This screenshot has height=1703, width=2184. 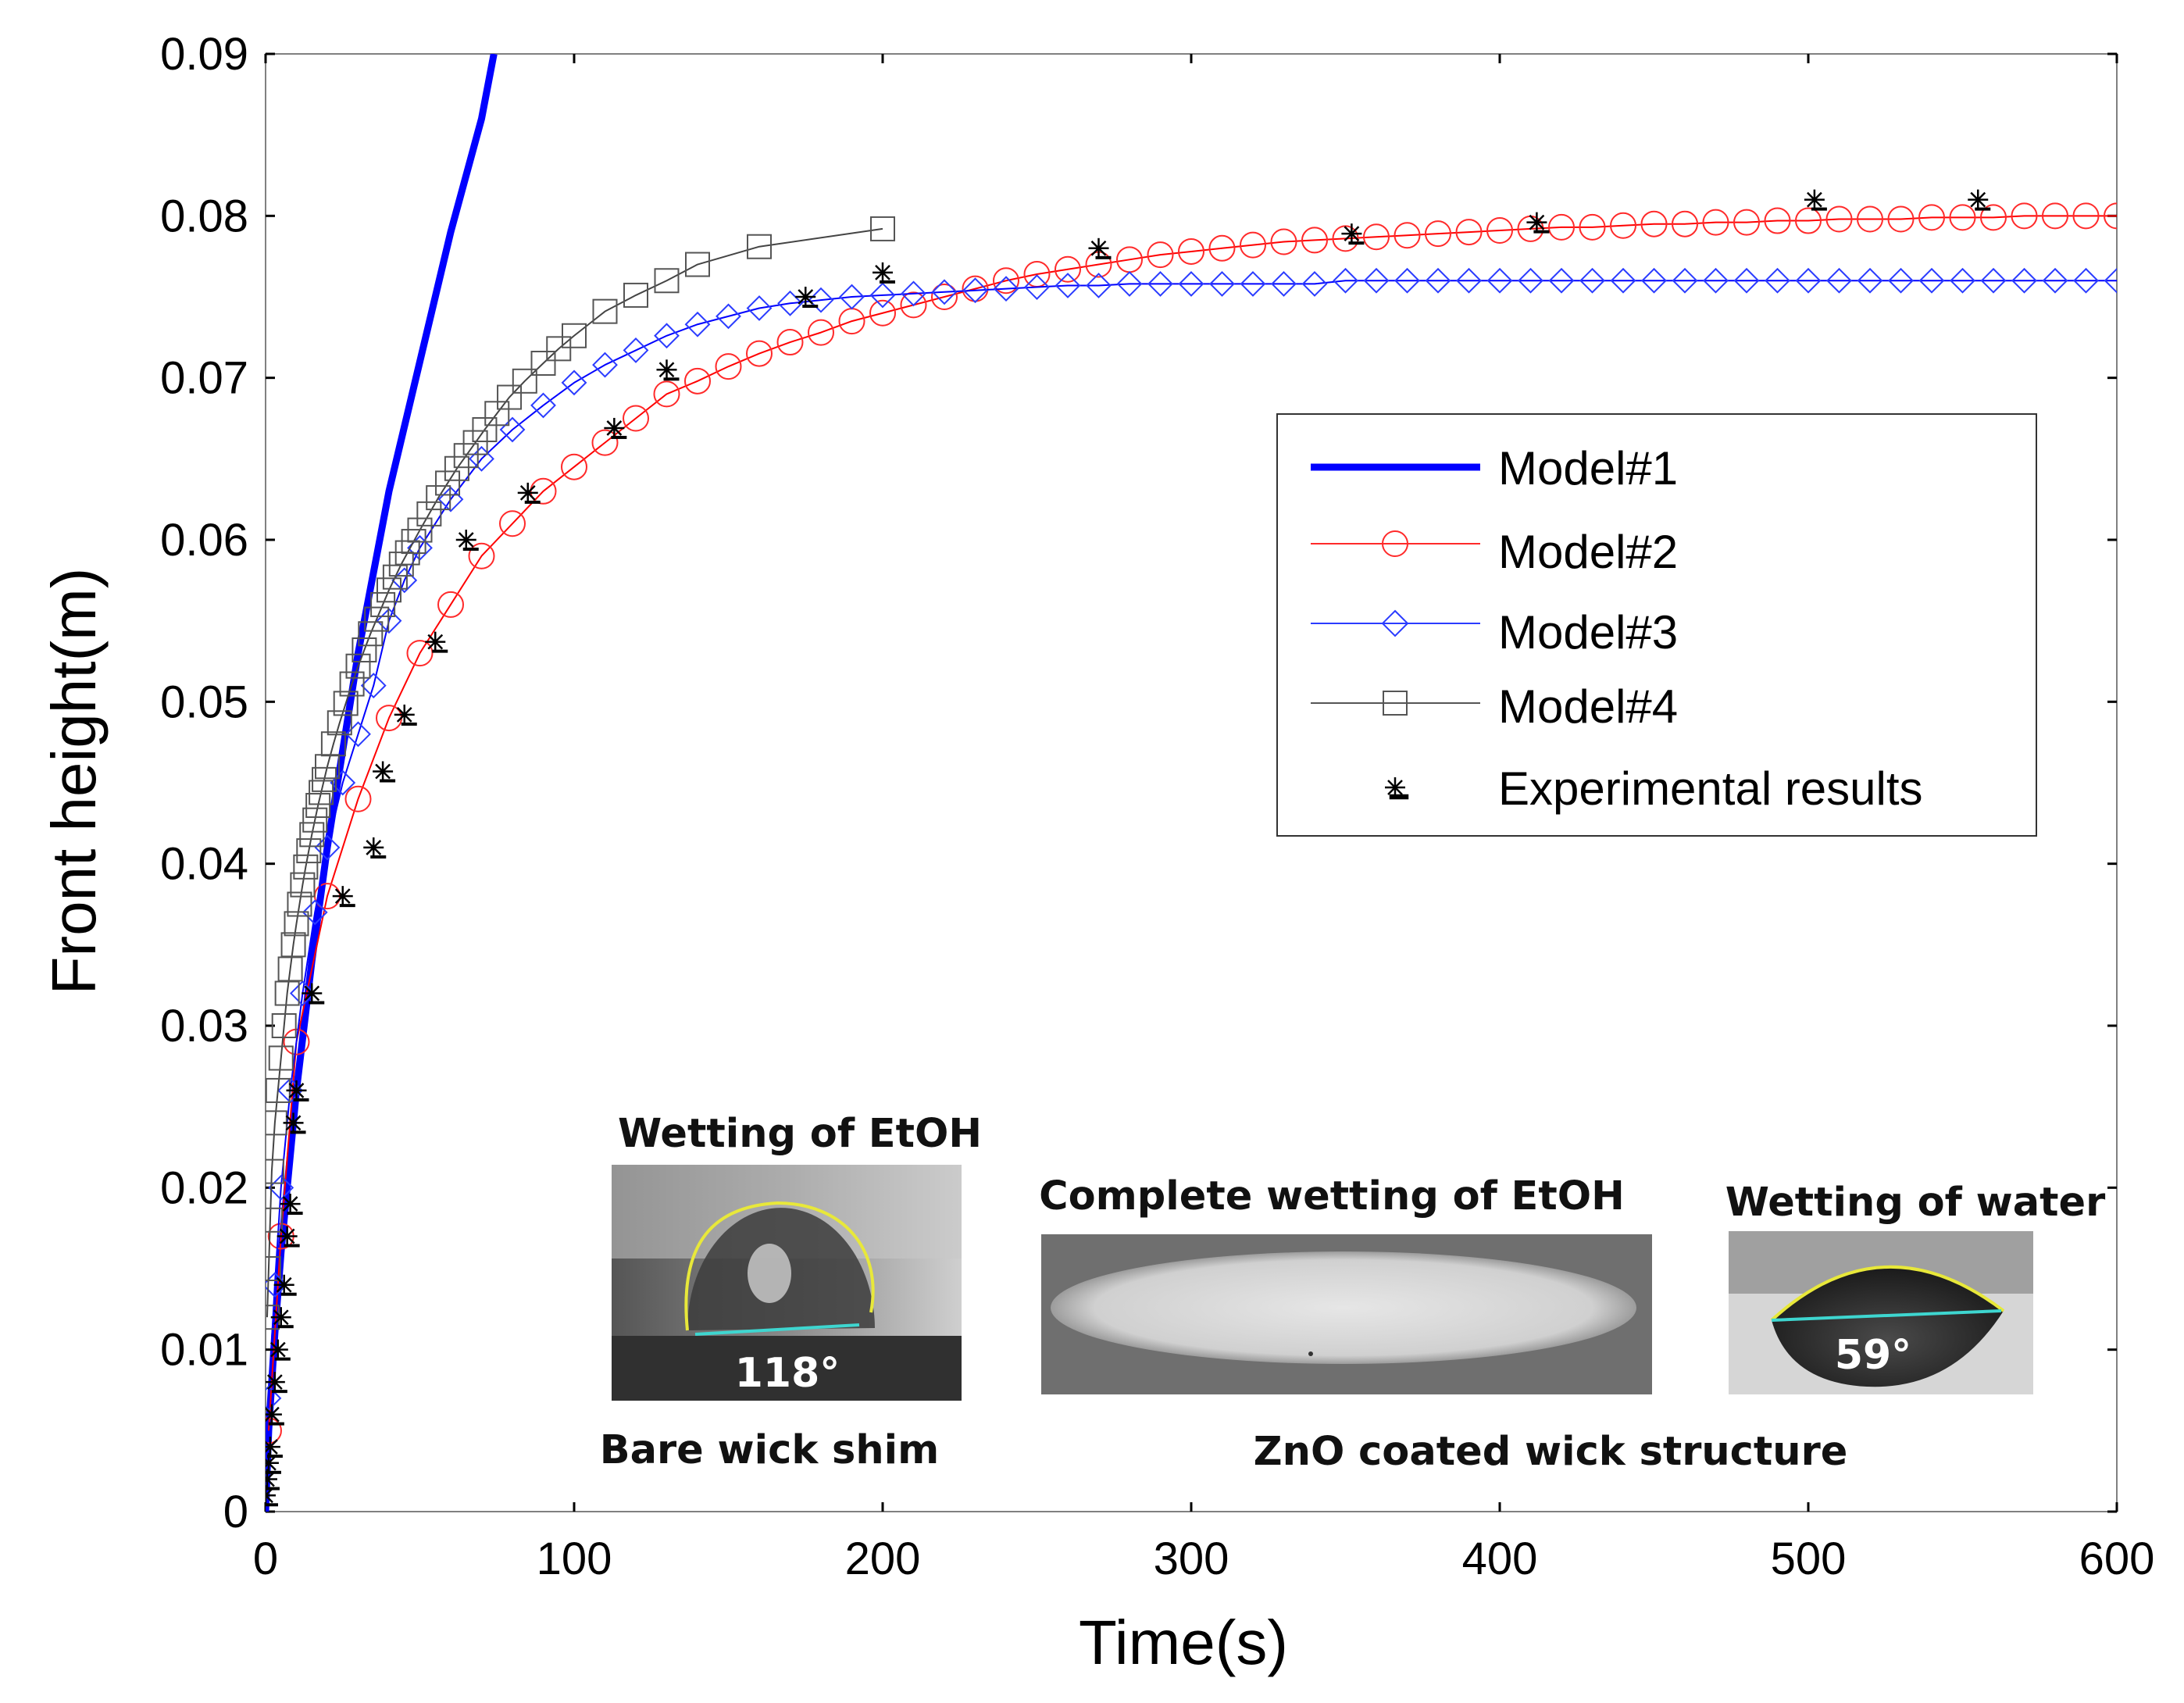 I want to click on x-tick-label: 400, so click(x=1500, y=1558).